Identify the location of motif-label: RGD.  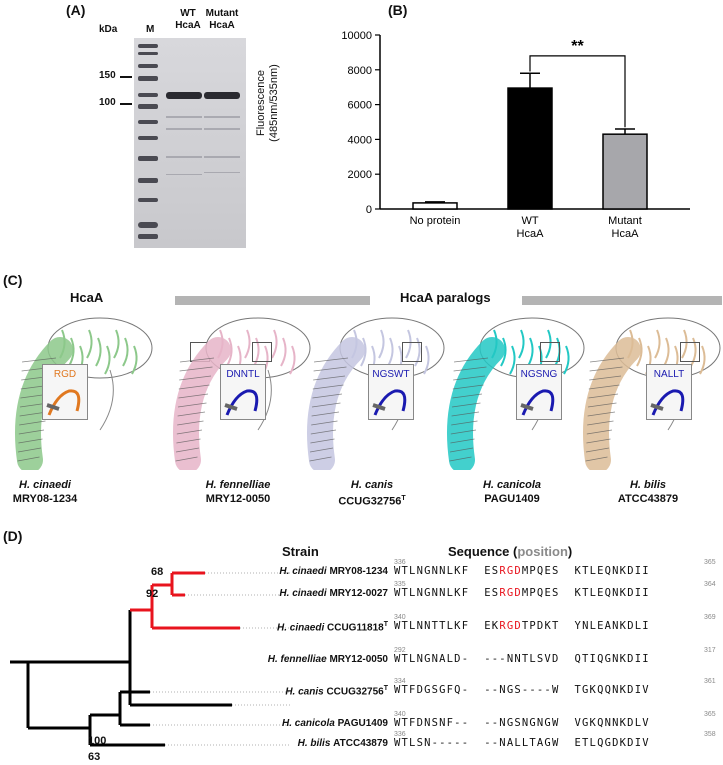
(65, 374).